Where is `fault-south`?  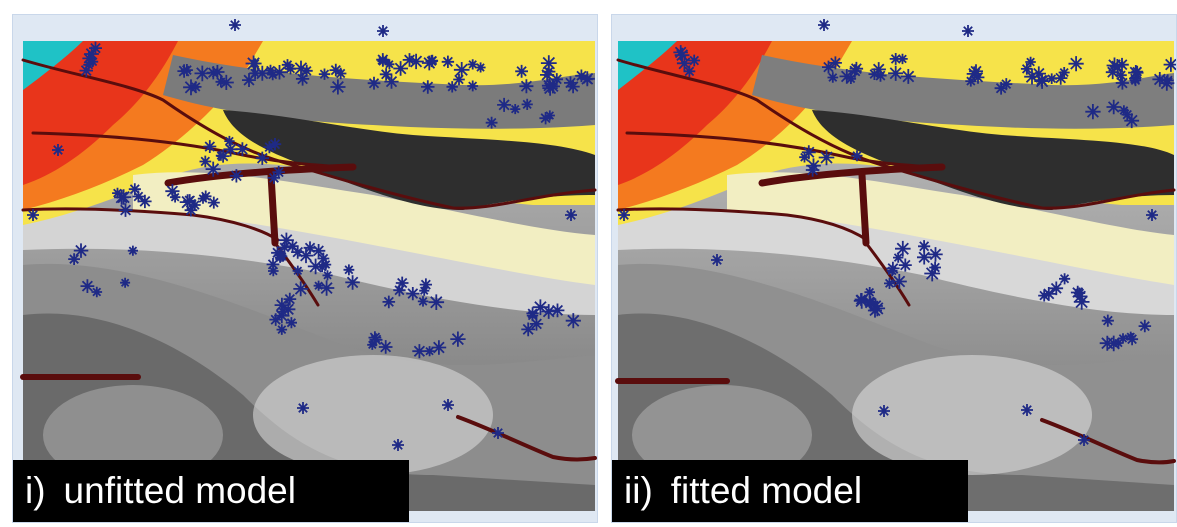
fault-south is located at coordinates (526, 438).